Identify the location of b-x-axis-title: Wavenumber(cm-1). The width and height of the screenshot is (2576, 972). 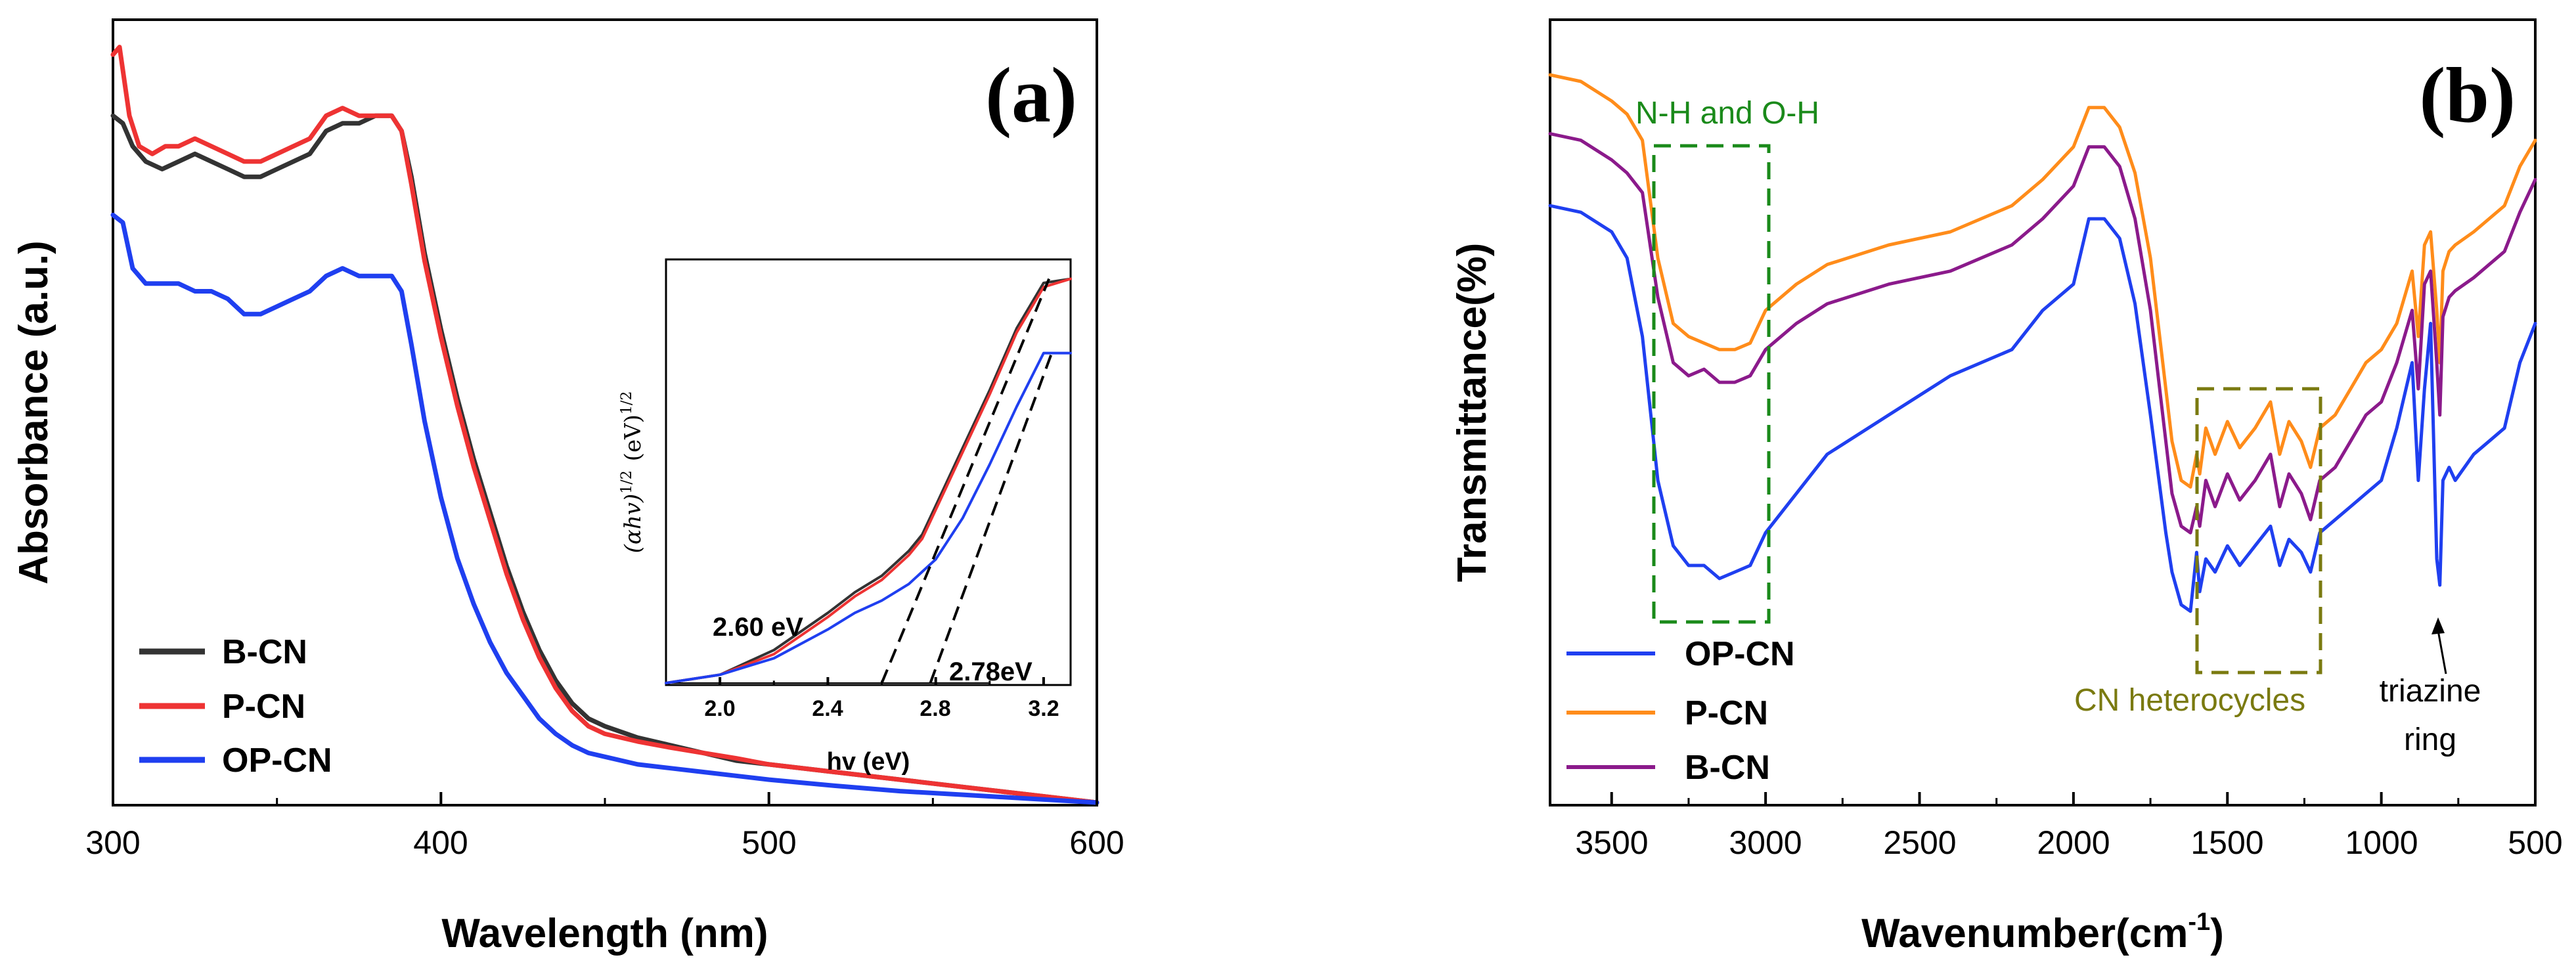
(2042, 932).